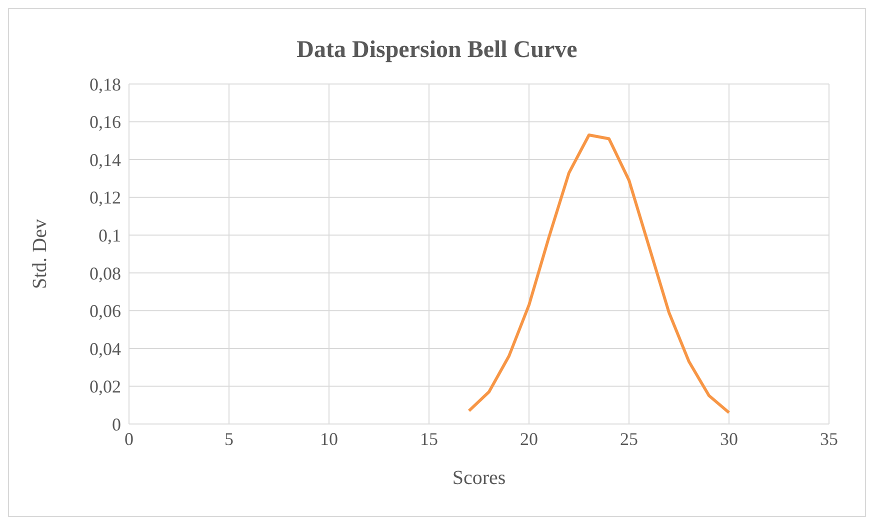 This screenshot has width=872, height=523. What do you see at coordinates (105, 311) in the screenshot?
I see `y-tick-label: 0,06` at bounding box center [105, 311].